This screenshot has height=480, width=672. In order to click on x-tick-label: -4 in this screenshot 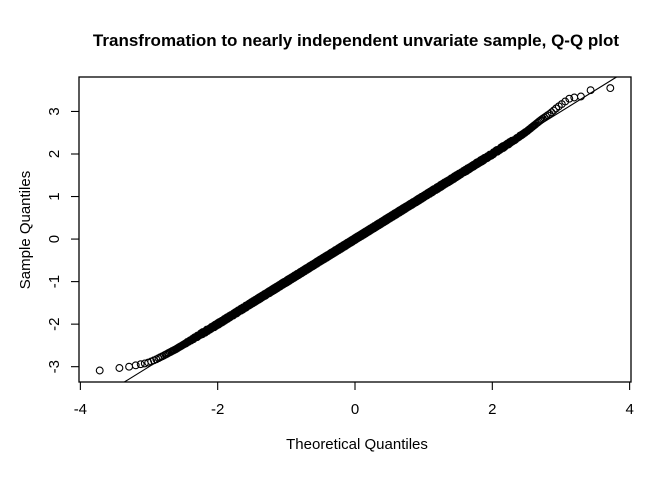, I will do `click(80, 409)`.